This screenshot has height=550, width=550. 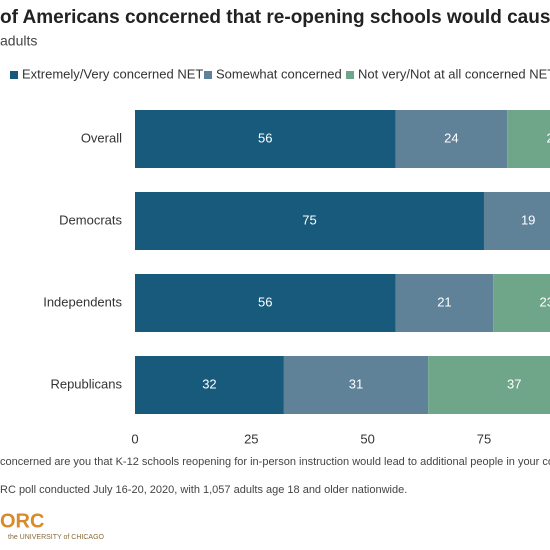 I want to click on data-label: 32, so click(x=209, y=383).